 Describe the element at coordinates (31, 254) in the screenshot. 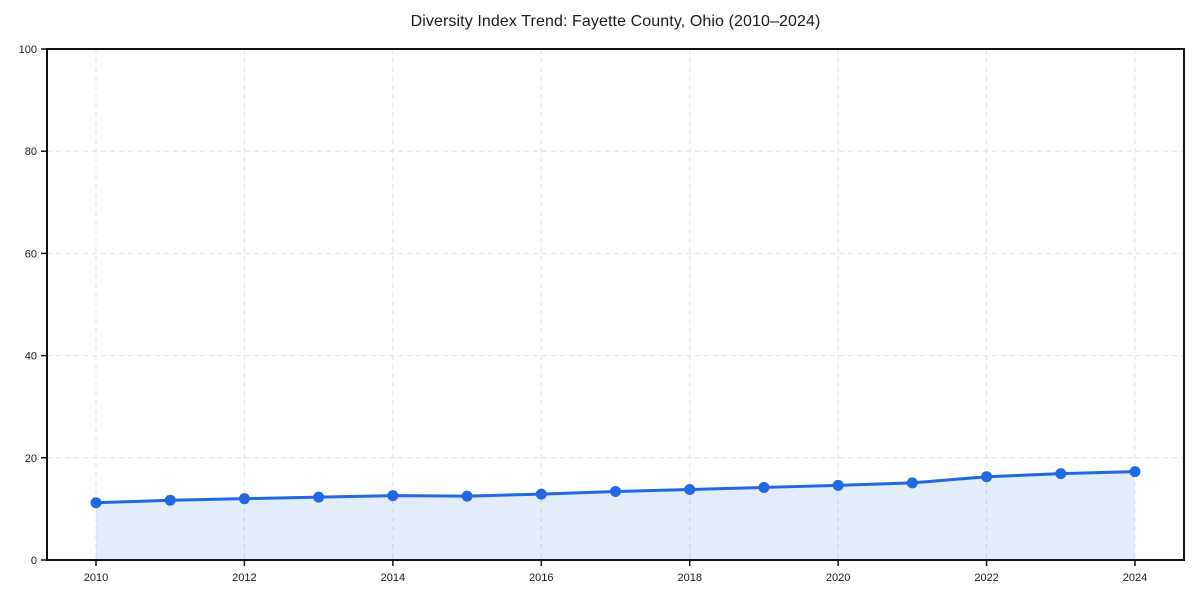

I see `y-tick-label: 60` at that location.